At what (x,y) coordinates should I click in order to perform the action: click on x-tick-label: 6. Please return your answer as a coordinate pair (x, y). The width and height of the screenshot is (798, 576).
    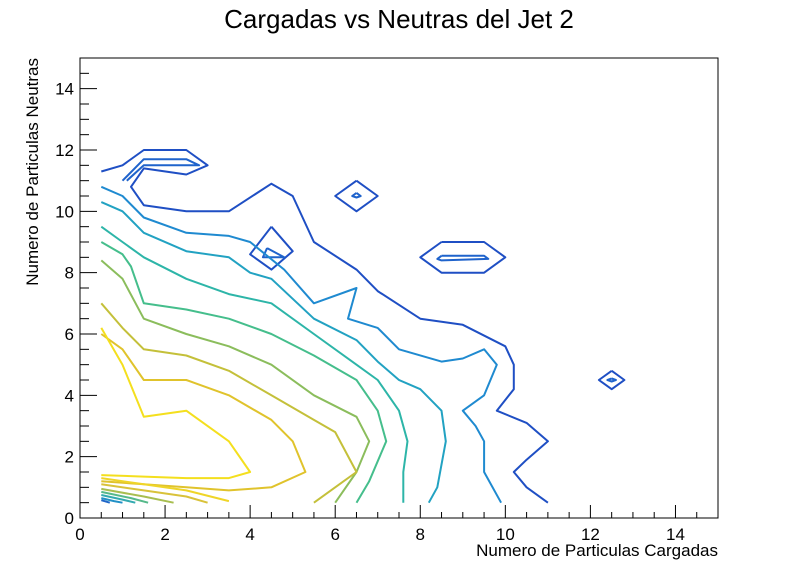
    Looking at the image, I should click on (334, 534).